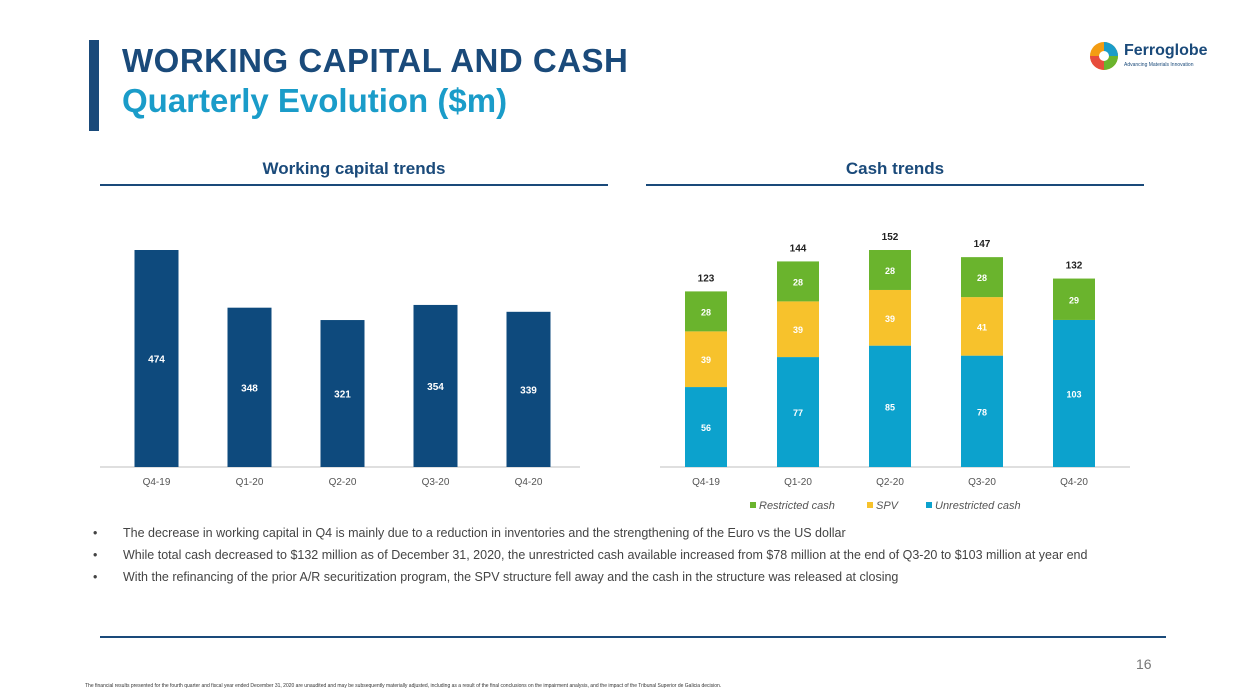 The height and width of the screenshot is (700, 1246). Describe the element at coordinates (978, 506) in the screenshot. I see `cash-legend-label: Unrestricted cash` at that location.